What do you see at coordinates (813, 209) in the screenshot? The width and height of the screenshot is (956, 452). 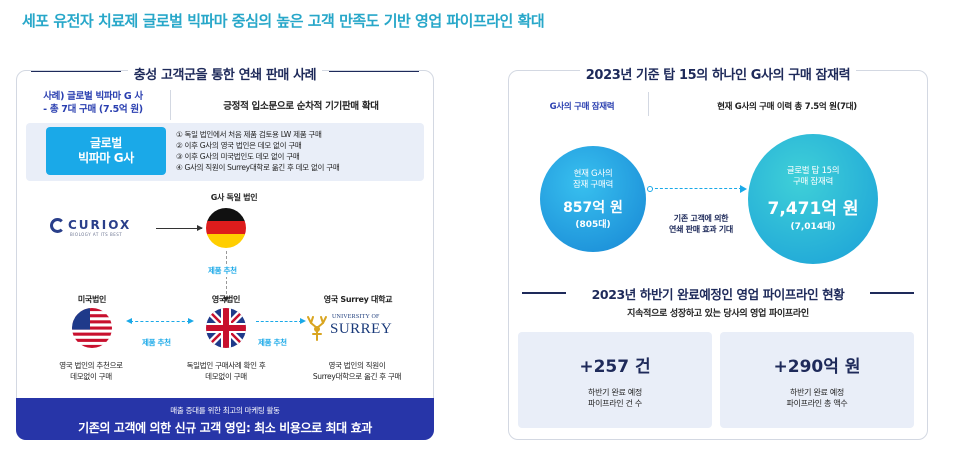 I see `circle-value: 7,471억 원` at bounding box center [813, 209].